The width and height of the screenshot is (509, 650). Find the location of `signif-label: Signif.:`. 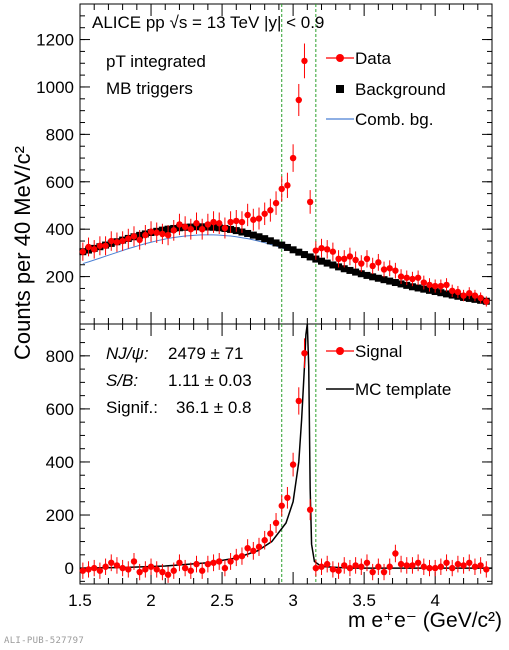

signif-label: Signif.: is located at coordinates (132, 407).